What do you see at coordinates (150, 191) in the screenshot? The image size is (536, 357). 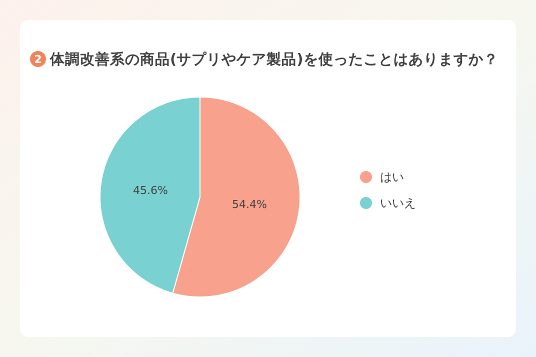 I see `data-label: 45.6%` at bounding box center [150, 191].